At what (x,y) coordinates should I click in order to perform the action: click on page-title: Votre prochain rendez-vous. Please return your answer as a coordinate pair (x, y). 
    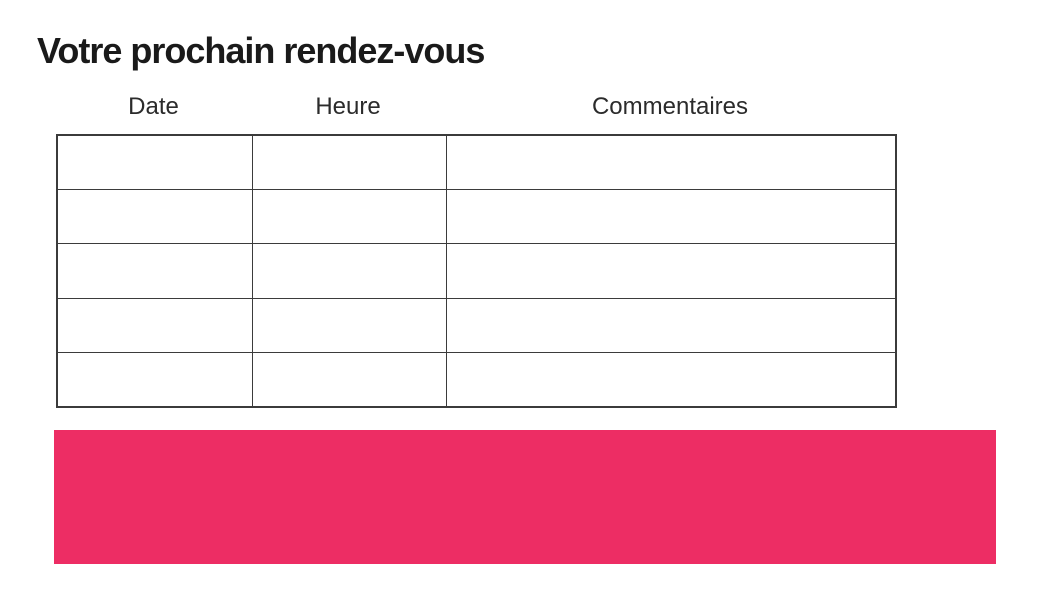
    Looking at the image, I should click on (261, 50).